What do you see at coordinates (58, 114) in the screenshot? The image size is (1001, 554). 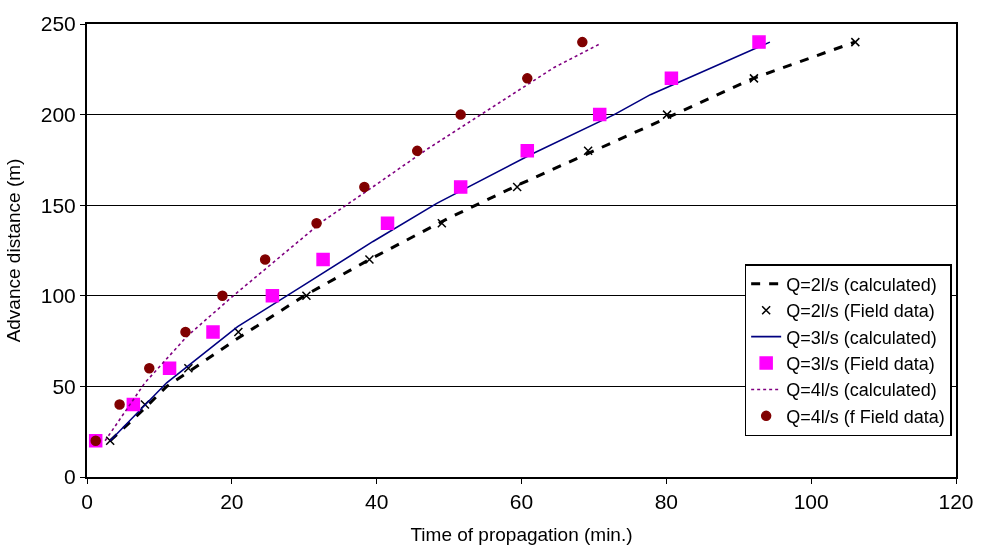 I see `y-tick-label: 200` at bounding box center [58, 114].